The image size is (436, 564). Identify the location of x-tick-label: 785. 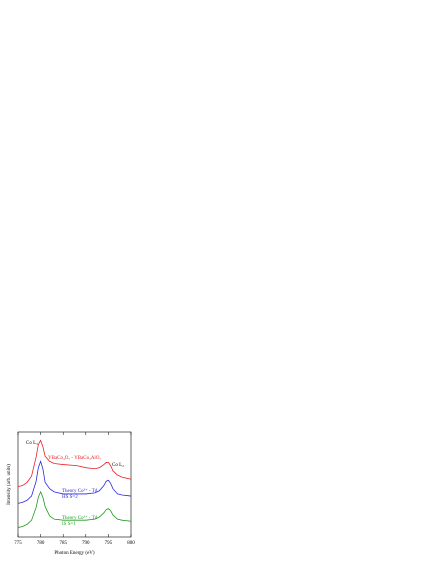
(63, 543).